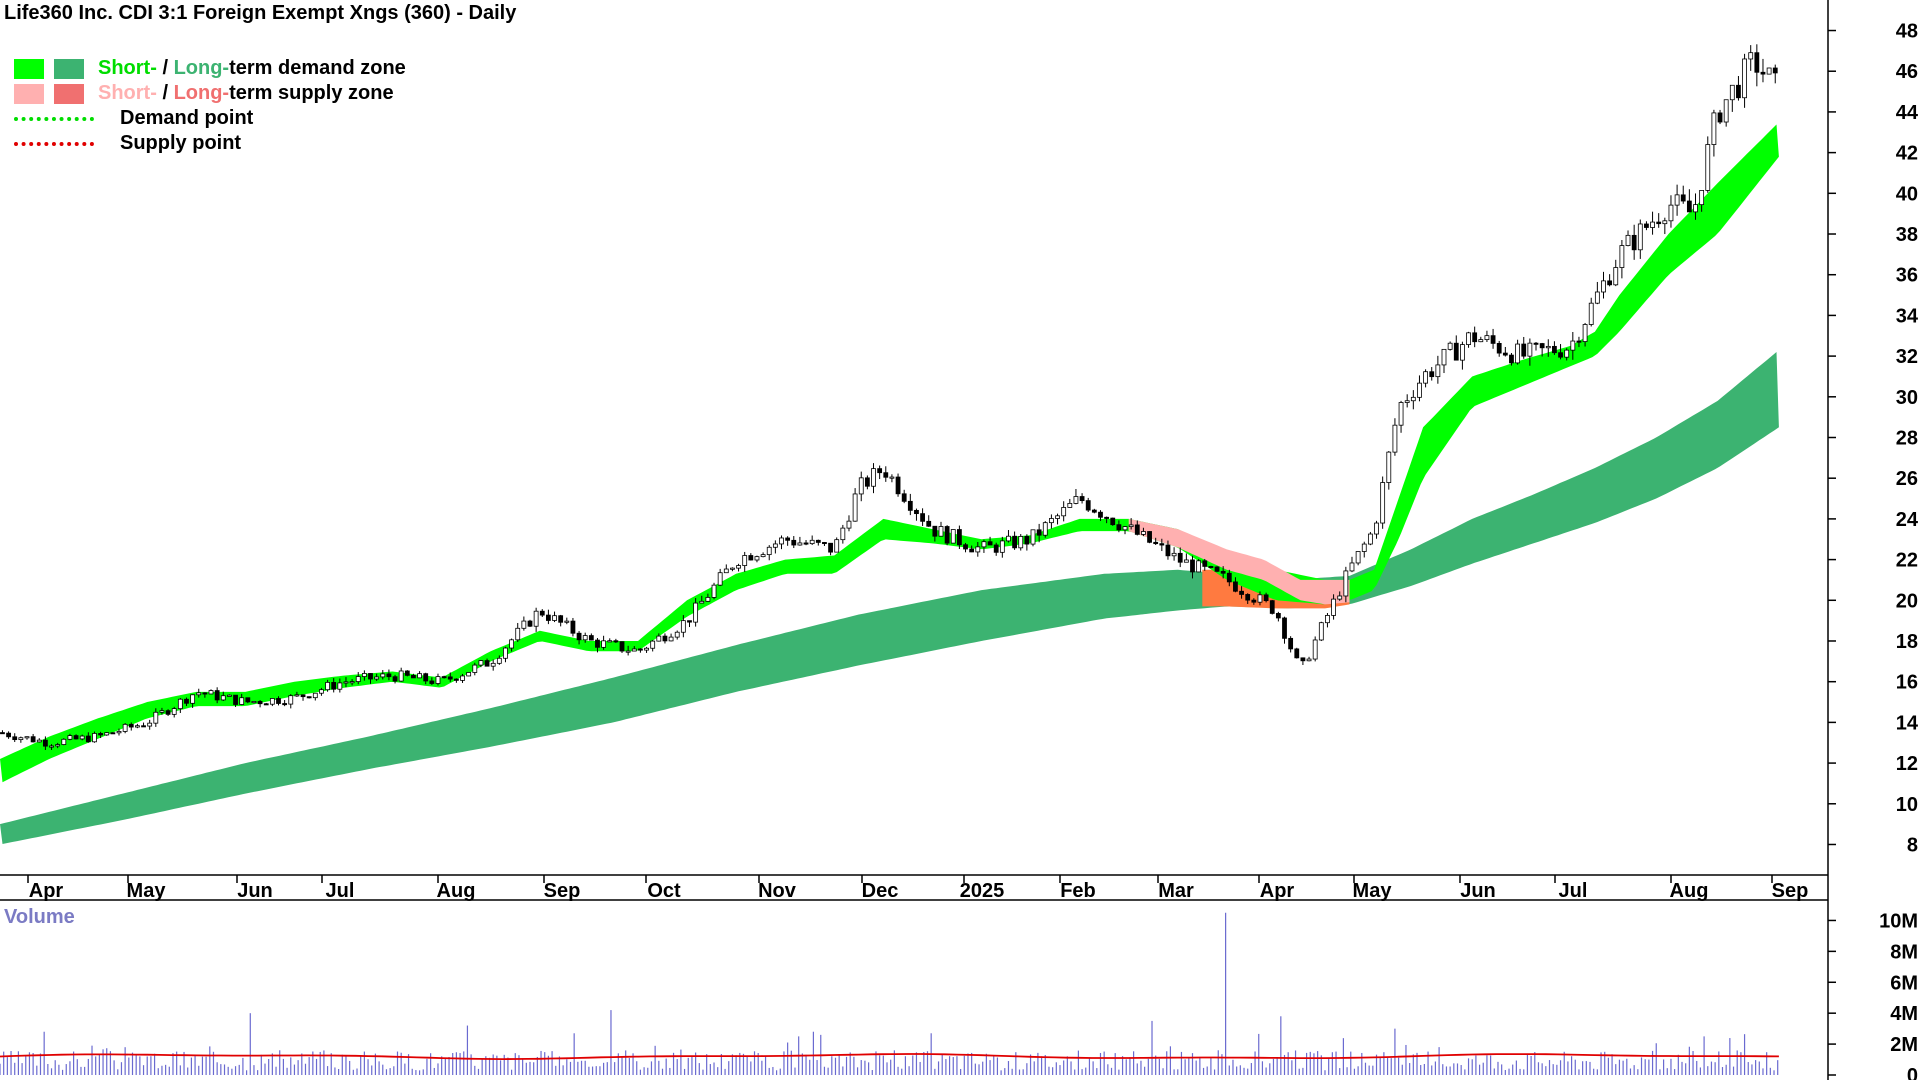 Image resolution: width=1920 pixels, height=1080 pixels. What do you see at coordinates (165, 68) in the screenshot?
I see `legend-demand-sep: /` at bounding box center [165, 68].